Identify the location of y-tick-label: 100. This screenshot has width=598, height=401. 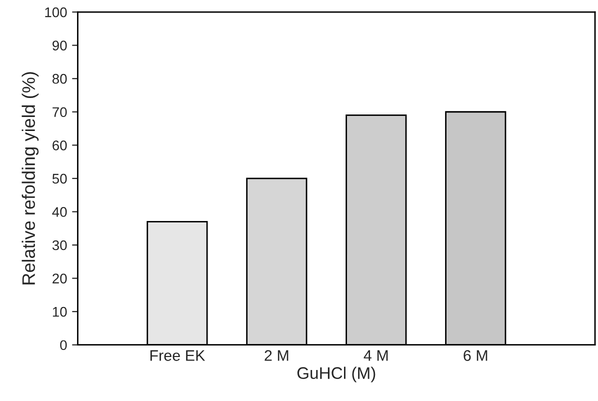
(56, 12).